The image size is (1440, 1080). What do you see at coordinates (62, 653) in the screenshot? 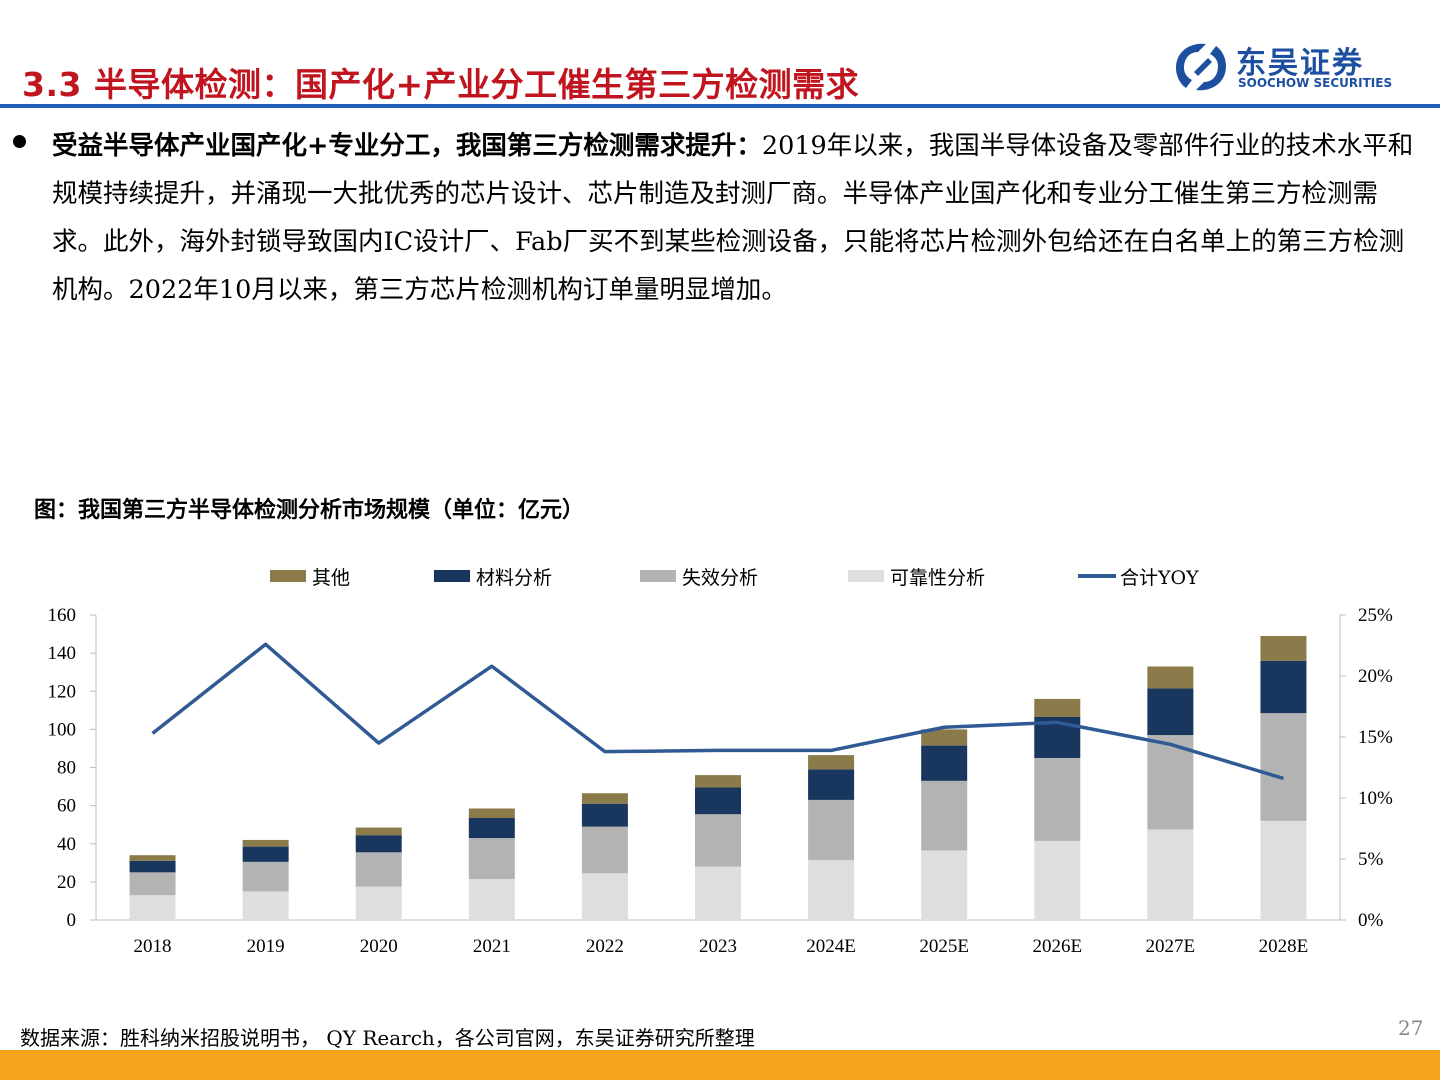
I see `y-tick-label: 140` at bounding box center [62, 653].